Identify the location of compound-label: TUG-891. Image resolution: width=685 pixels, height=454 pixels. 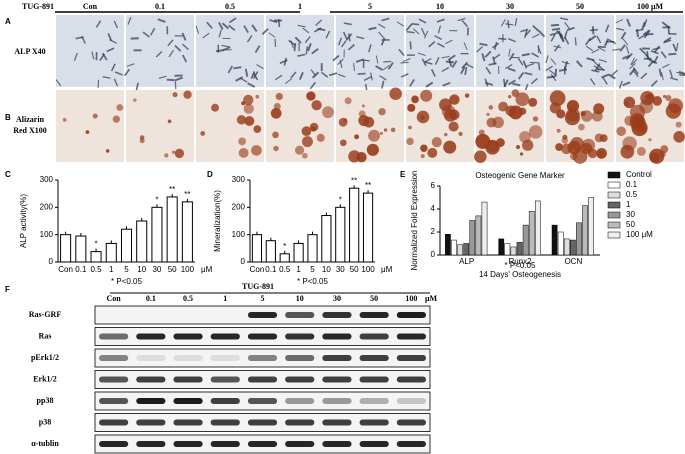
(258, 286).